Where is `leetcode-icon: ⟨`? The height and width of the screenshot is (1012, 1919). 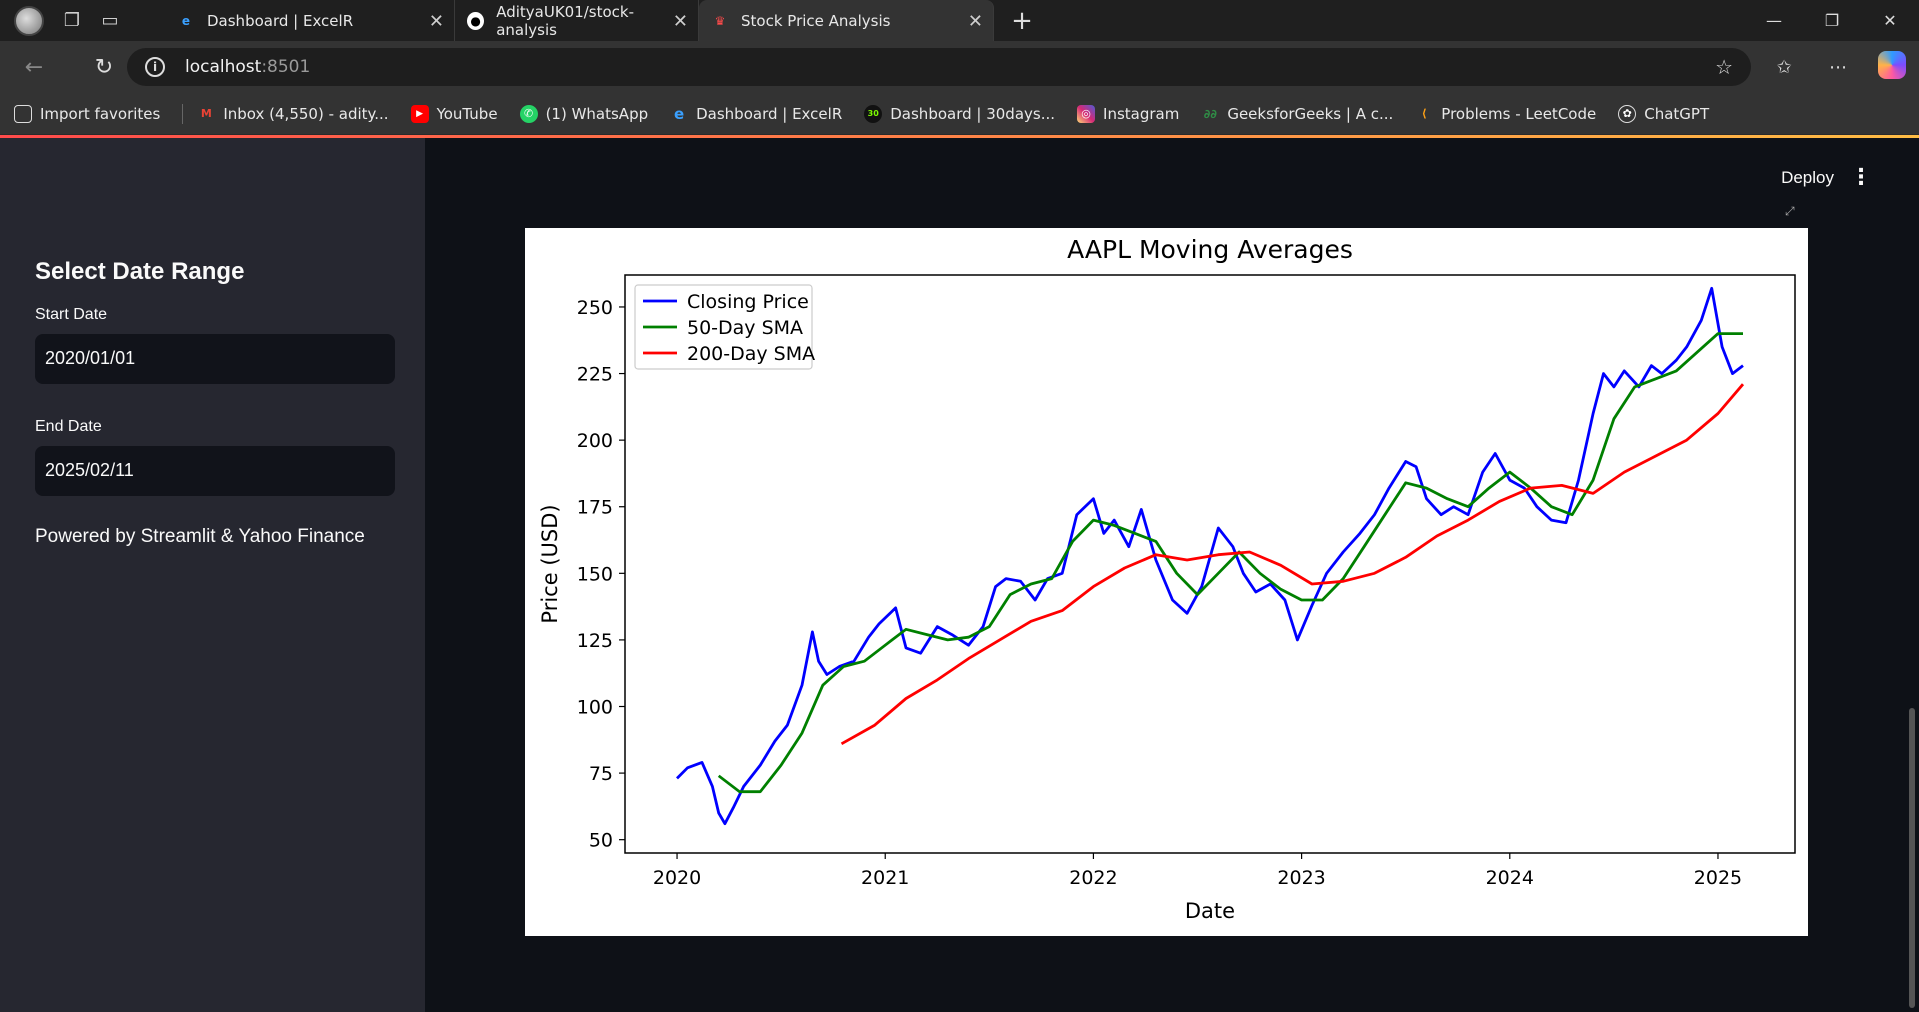
leetcode-icon: ⟨ is located at coordinates (1424, 113).